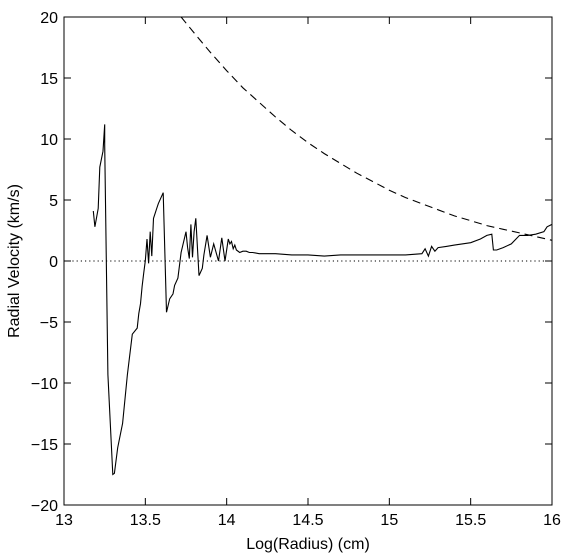  I want to click on y-tick-label: −20, so click(44, 506).